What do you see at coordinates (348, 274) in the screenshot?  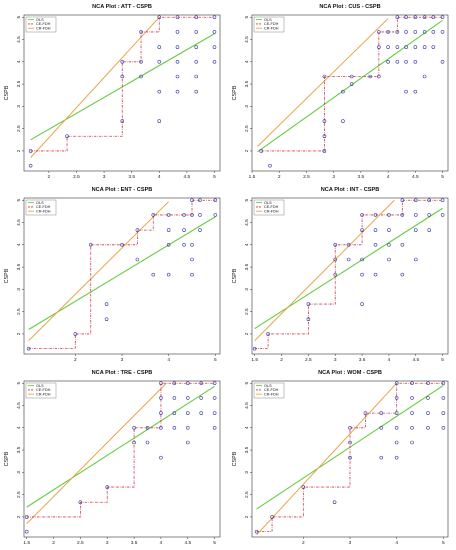 I see `ce-fdh-step-line` at bounding box center [348, 274].